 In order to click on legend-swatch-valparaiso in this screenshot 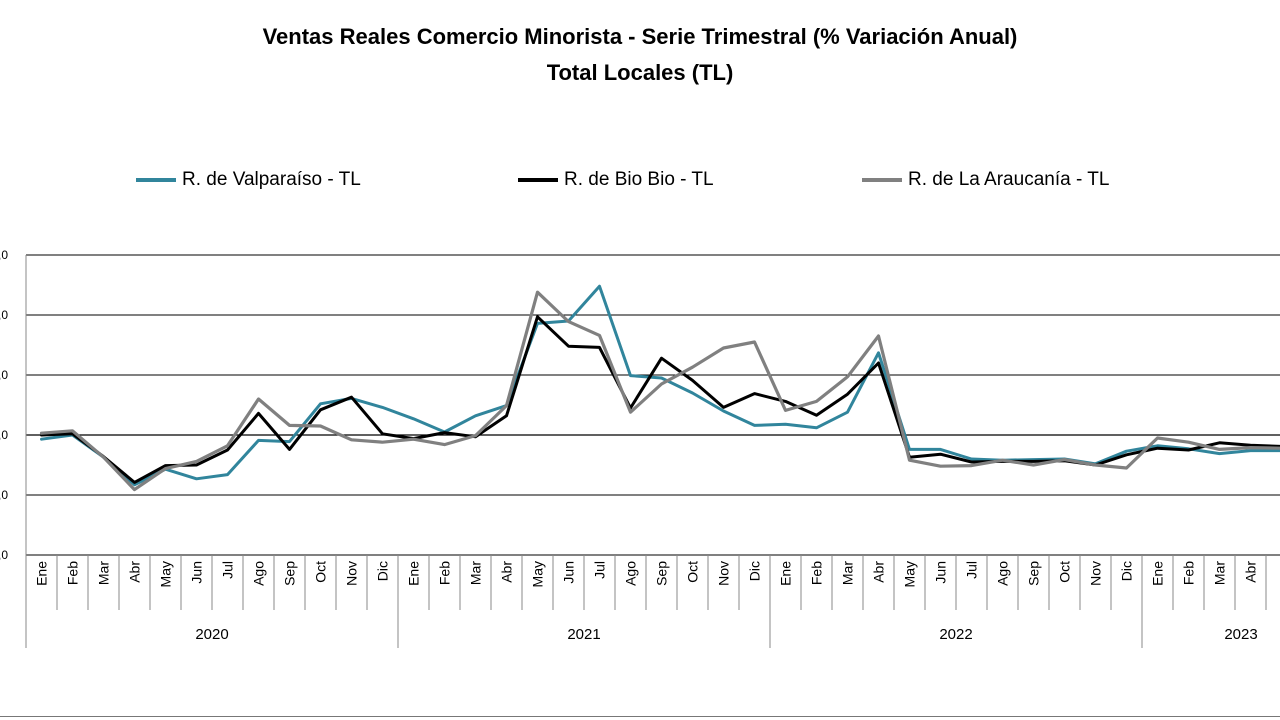, I will do `click(156, 180)`.